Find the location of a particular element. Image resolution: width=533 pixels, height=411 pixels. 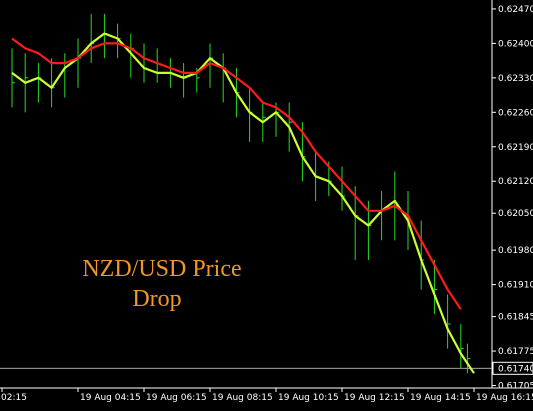

y-tick-label: 0.62330 is located at coordinates (515, 79).